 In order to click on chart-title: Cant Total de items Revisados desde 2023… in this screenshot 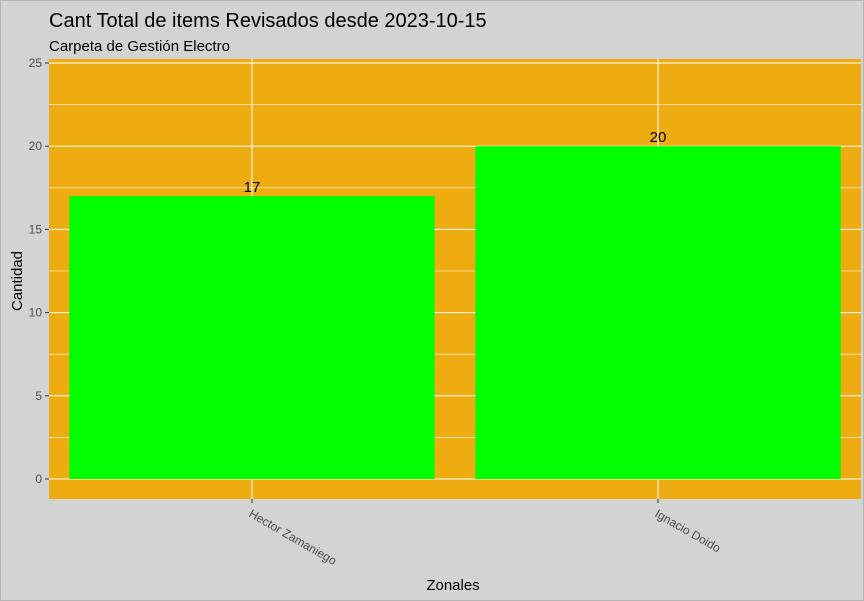, I will do `click(268, 21)`.